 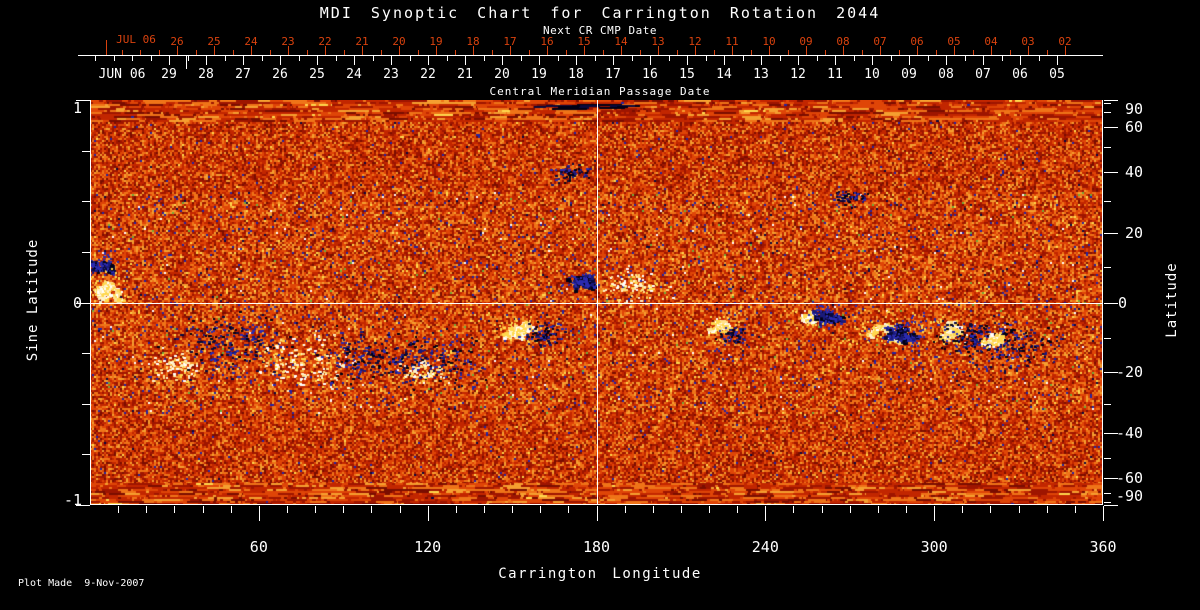 I want to click on sine-latitude-major-tick, so click(x=83, y=303).